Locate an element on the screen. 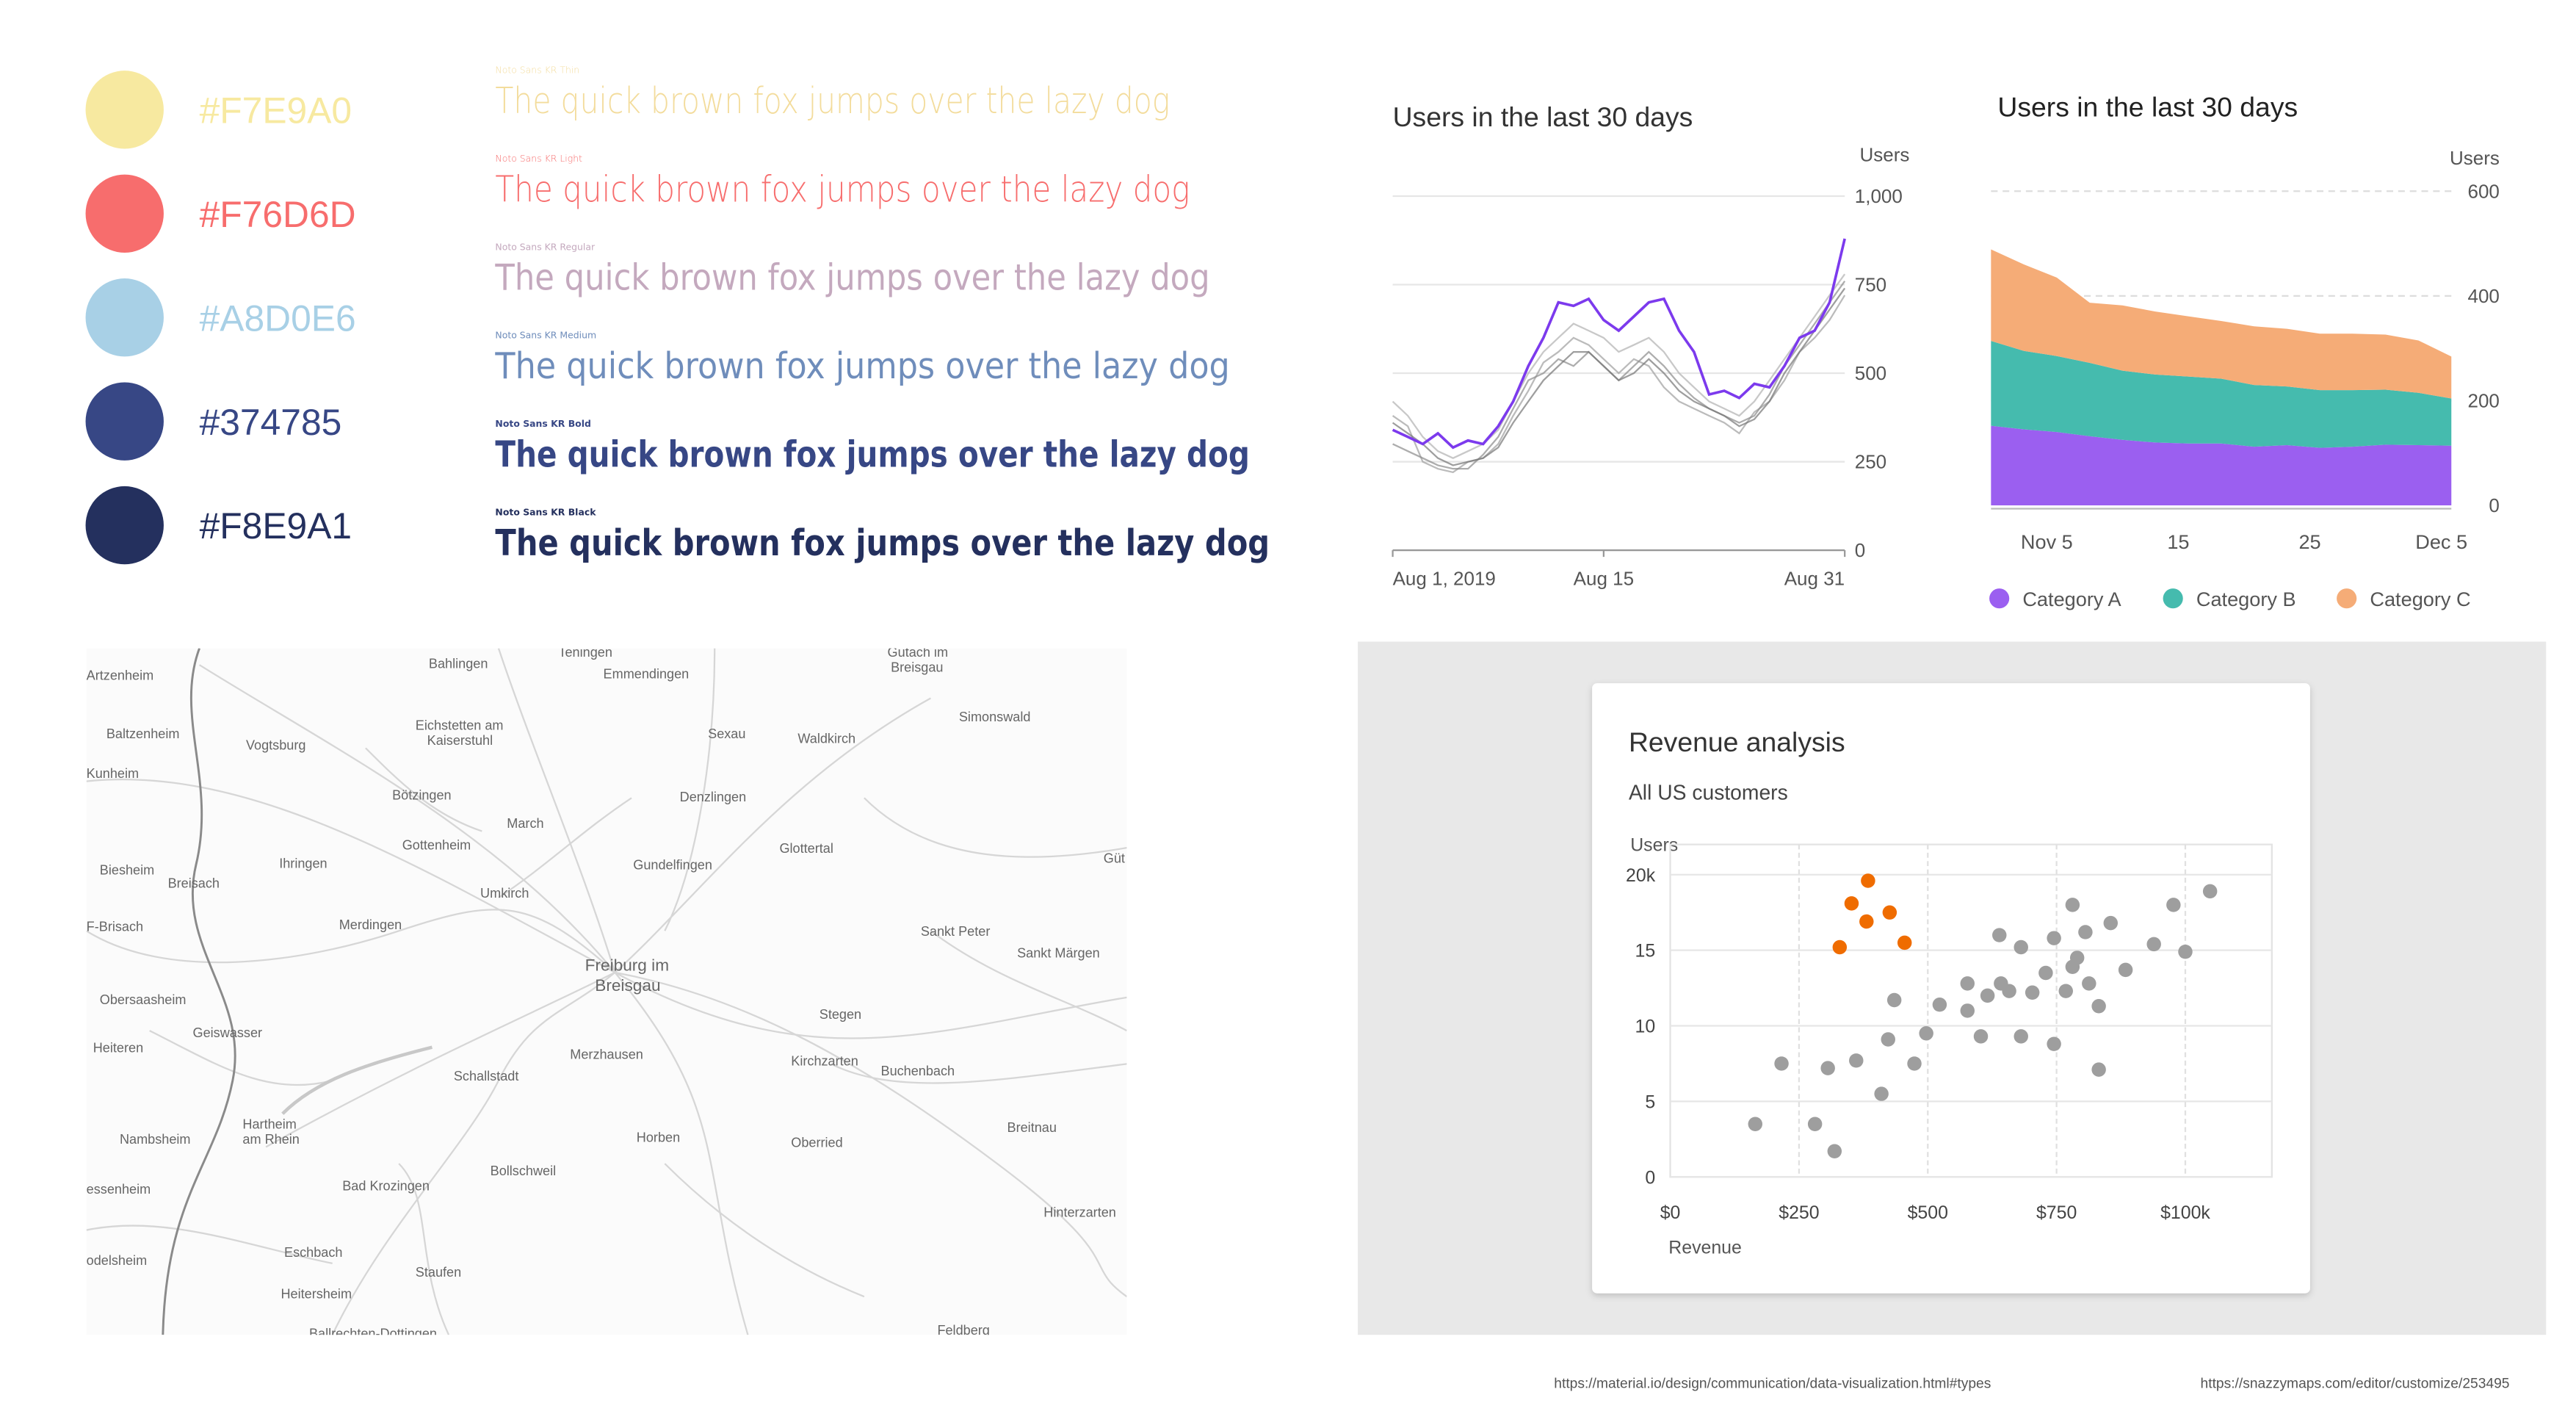  x-tick-label: 15 is located at coordinates (2178, 541).